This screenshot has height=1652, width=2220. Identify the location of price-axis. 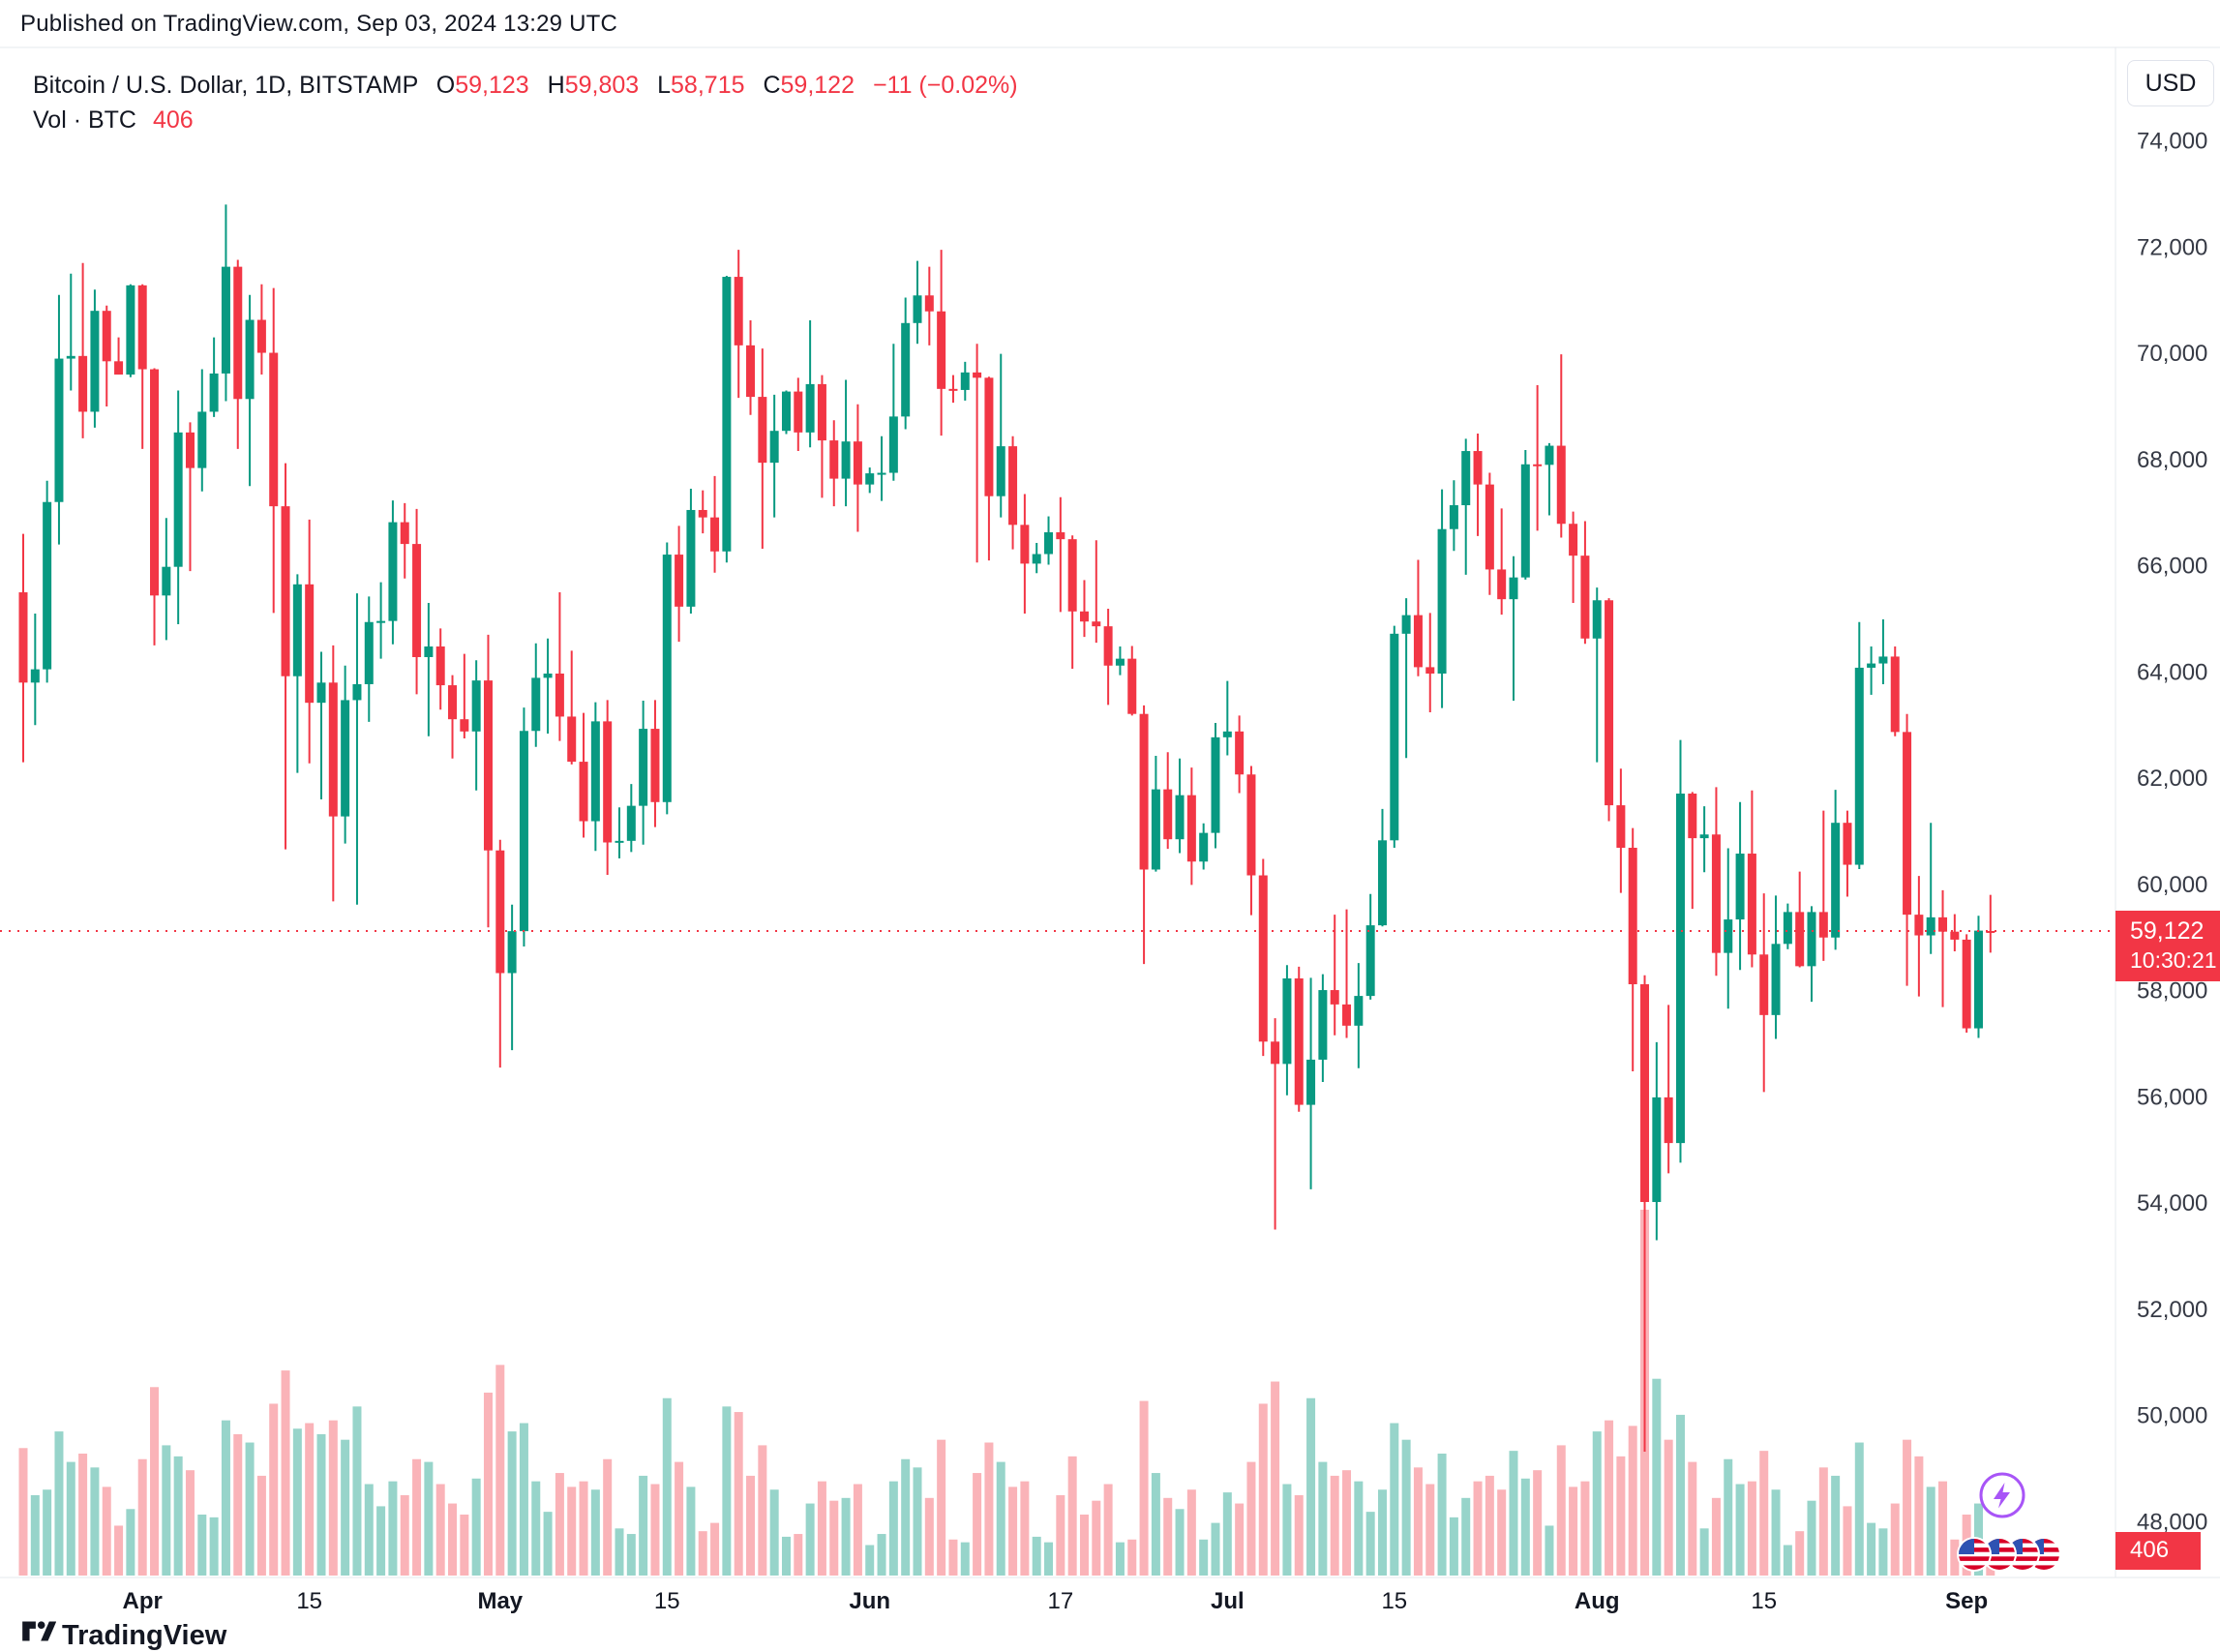
(2167, 812).